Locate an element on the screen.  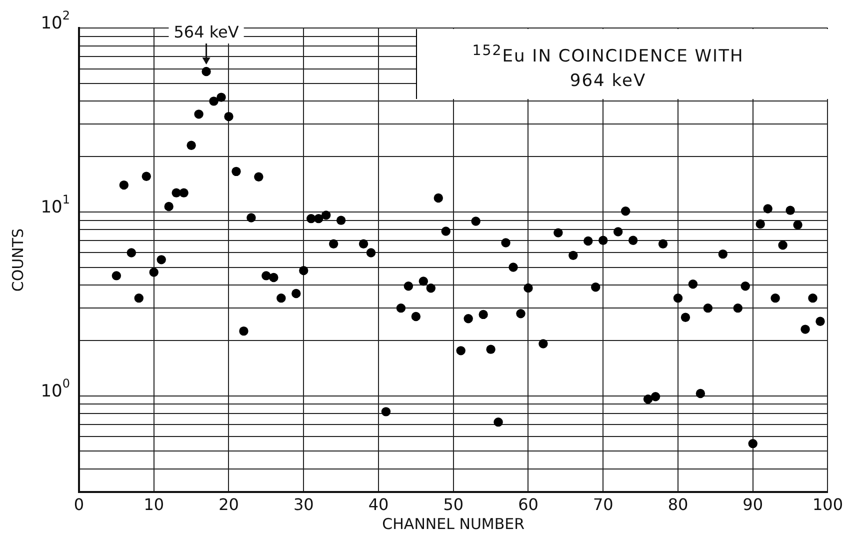
annotation: 564 keV is located at coordinates (206, 32).